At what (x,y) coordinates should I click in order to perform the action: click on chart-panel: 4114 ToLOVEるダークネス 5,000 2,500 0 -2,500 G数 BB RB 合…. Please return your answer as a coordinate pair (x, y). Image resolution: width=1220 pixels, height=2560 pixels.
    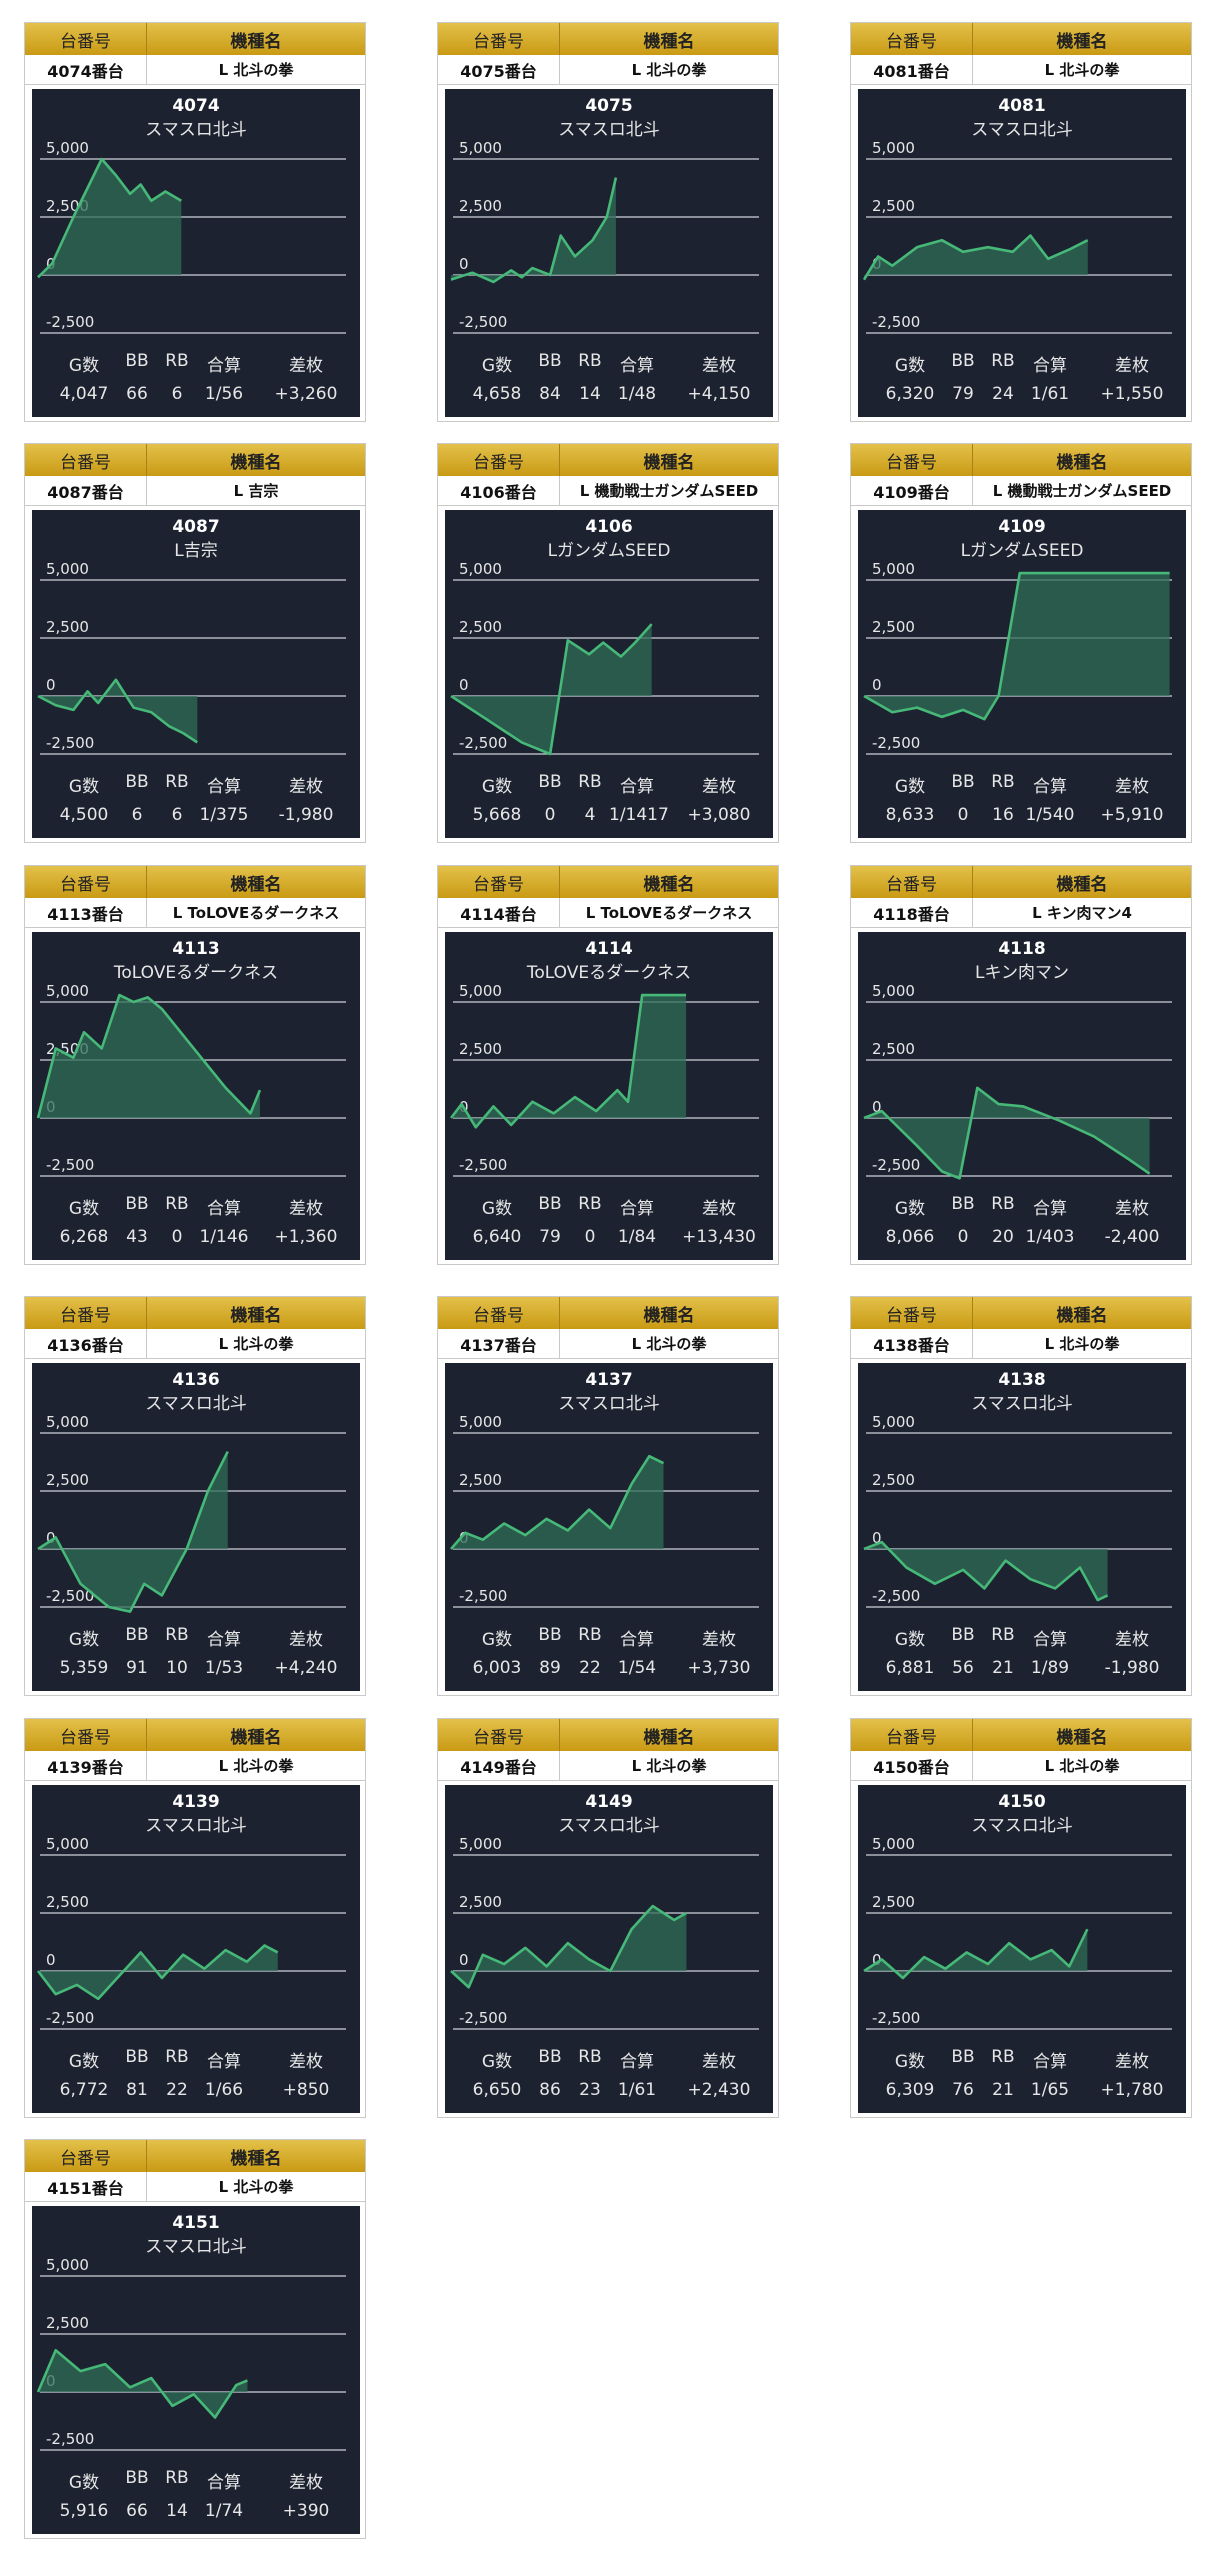
    Looking at the image, I should click on (609, 1096).